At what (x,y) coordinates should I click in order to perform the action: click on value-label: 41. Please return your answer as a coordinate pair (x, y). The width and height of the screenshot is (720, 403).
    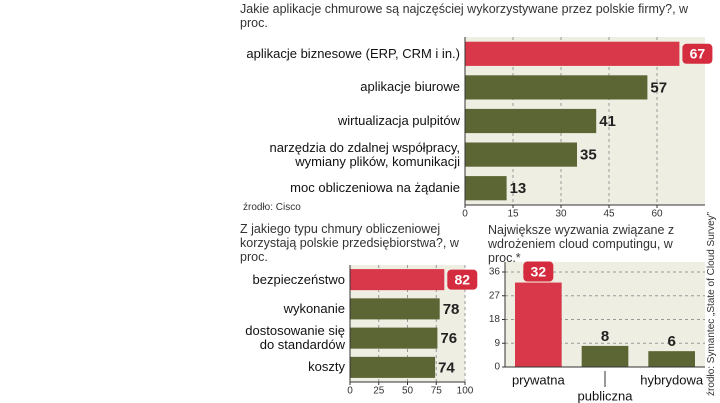
    Looking at the image, I should click on (607, 121).